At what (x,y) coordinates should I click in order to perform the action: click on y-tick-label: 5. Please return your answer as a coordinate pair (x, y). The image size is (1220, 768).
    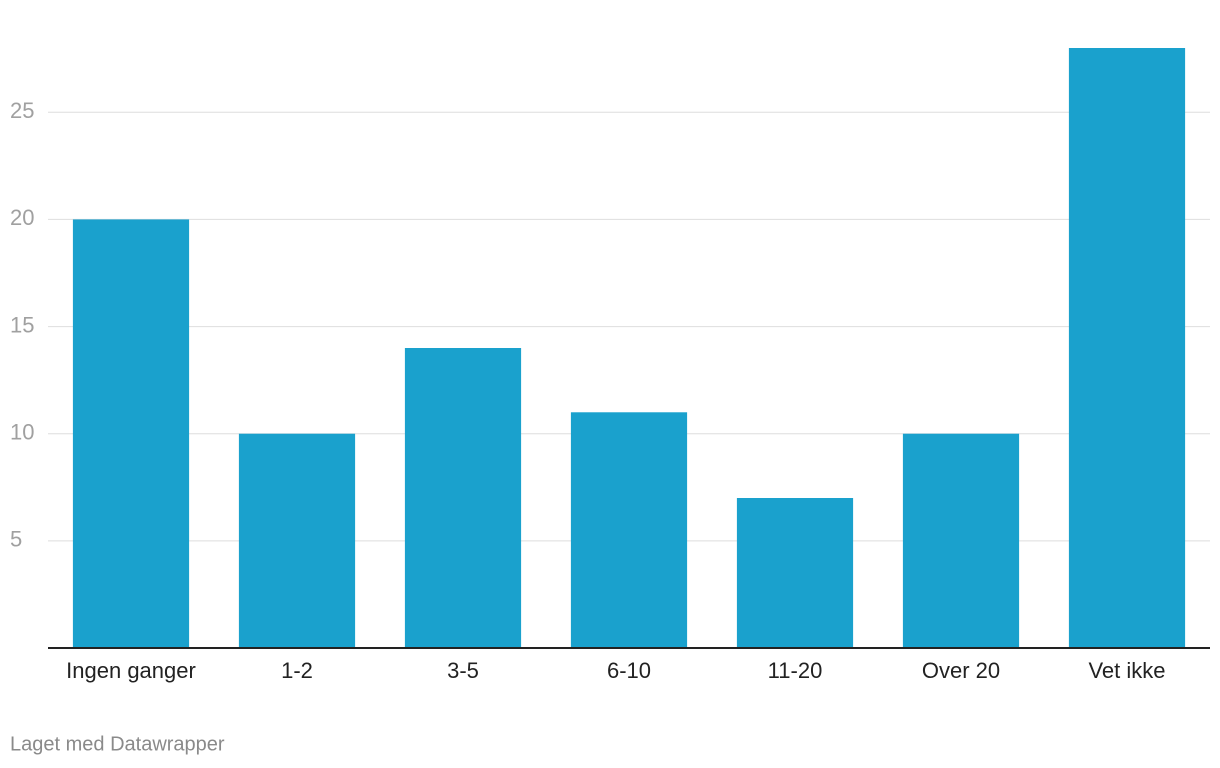
    Looking at the image, I should click on (16, 539).